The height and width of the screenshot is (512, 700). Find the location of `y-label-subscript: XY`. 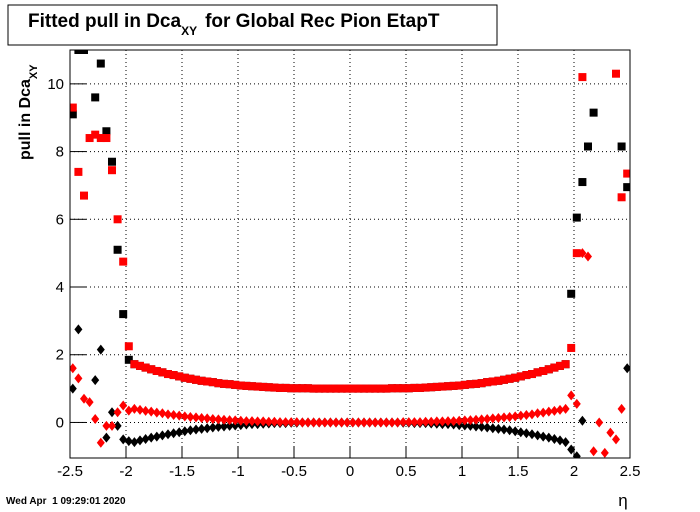

y-label-subscript: XY is located at coordinates (34, 71).